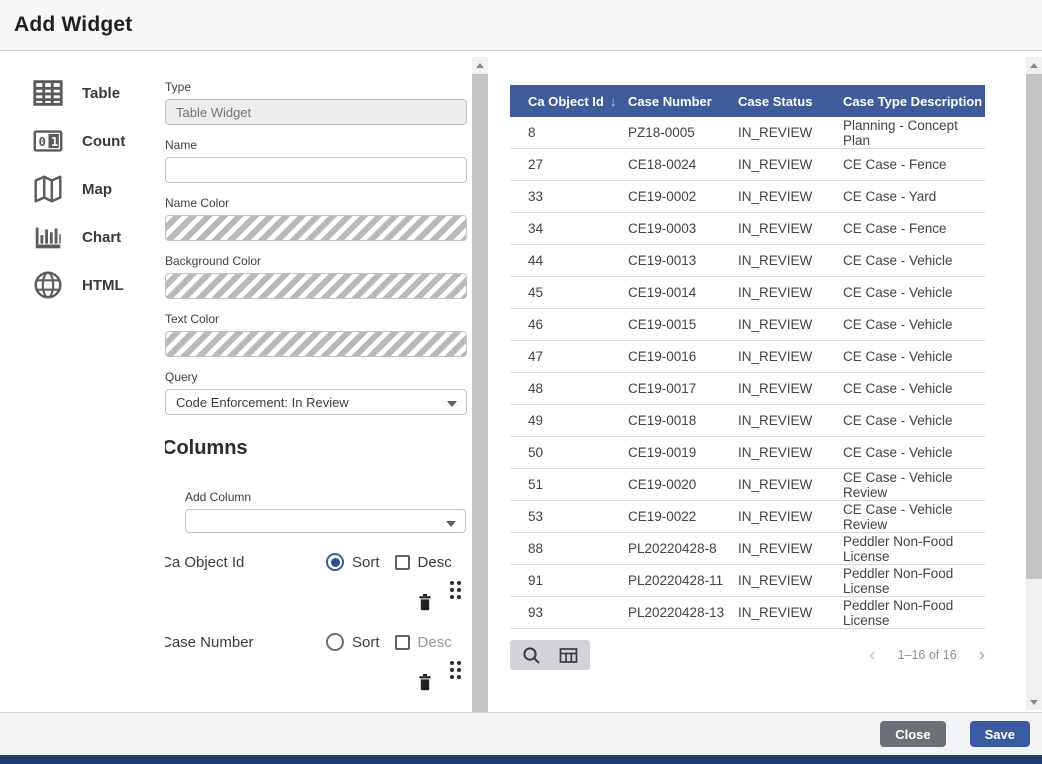 This screenshot has width=1042, height=764. What do you see at coordinates (103, 285) in the screenshot?
I see `widget-type-label: HTML` at bounding box center [103, 285].